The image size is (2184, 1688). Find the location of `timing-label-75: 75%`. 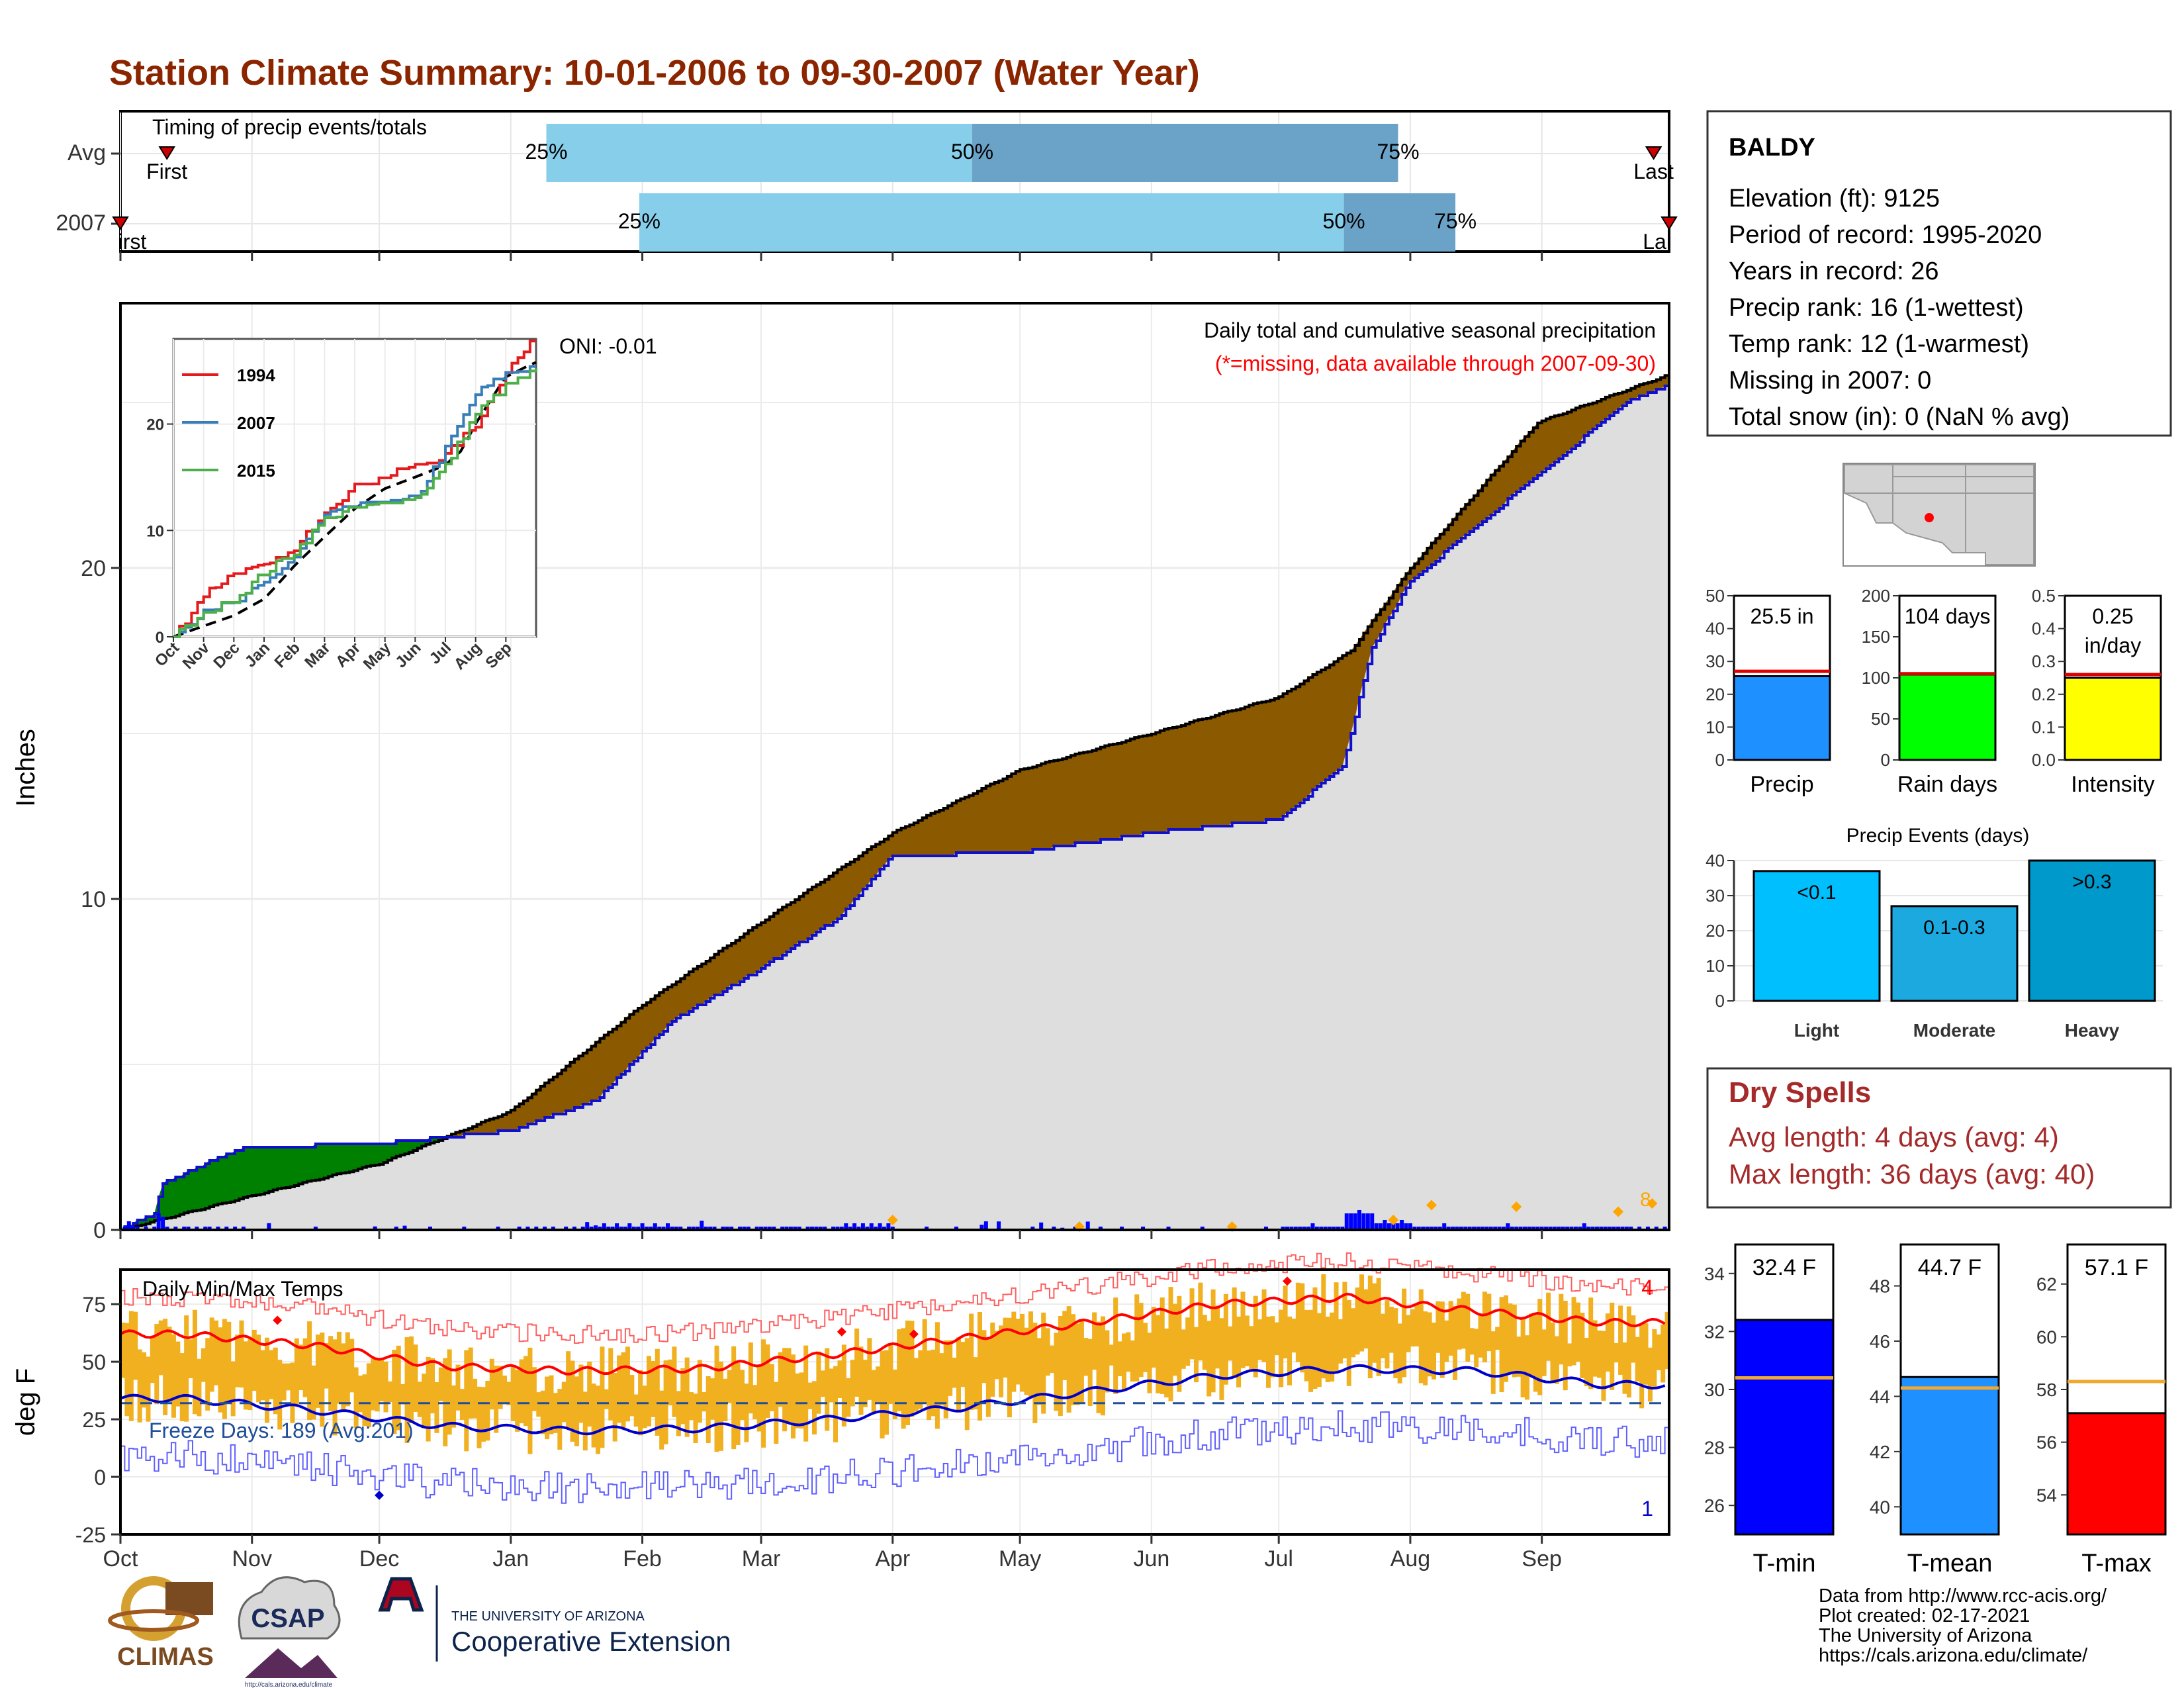

timing-label-75: 75% is located at coordinates (1398, 152).